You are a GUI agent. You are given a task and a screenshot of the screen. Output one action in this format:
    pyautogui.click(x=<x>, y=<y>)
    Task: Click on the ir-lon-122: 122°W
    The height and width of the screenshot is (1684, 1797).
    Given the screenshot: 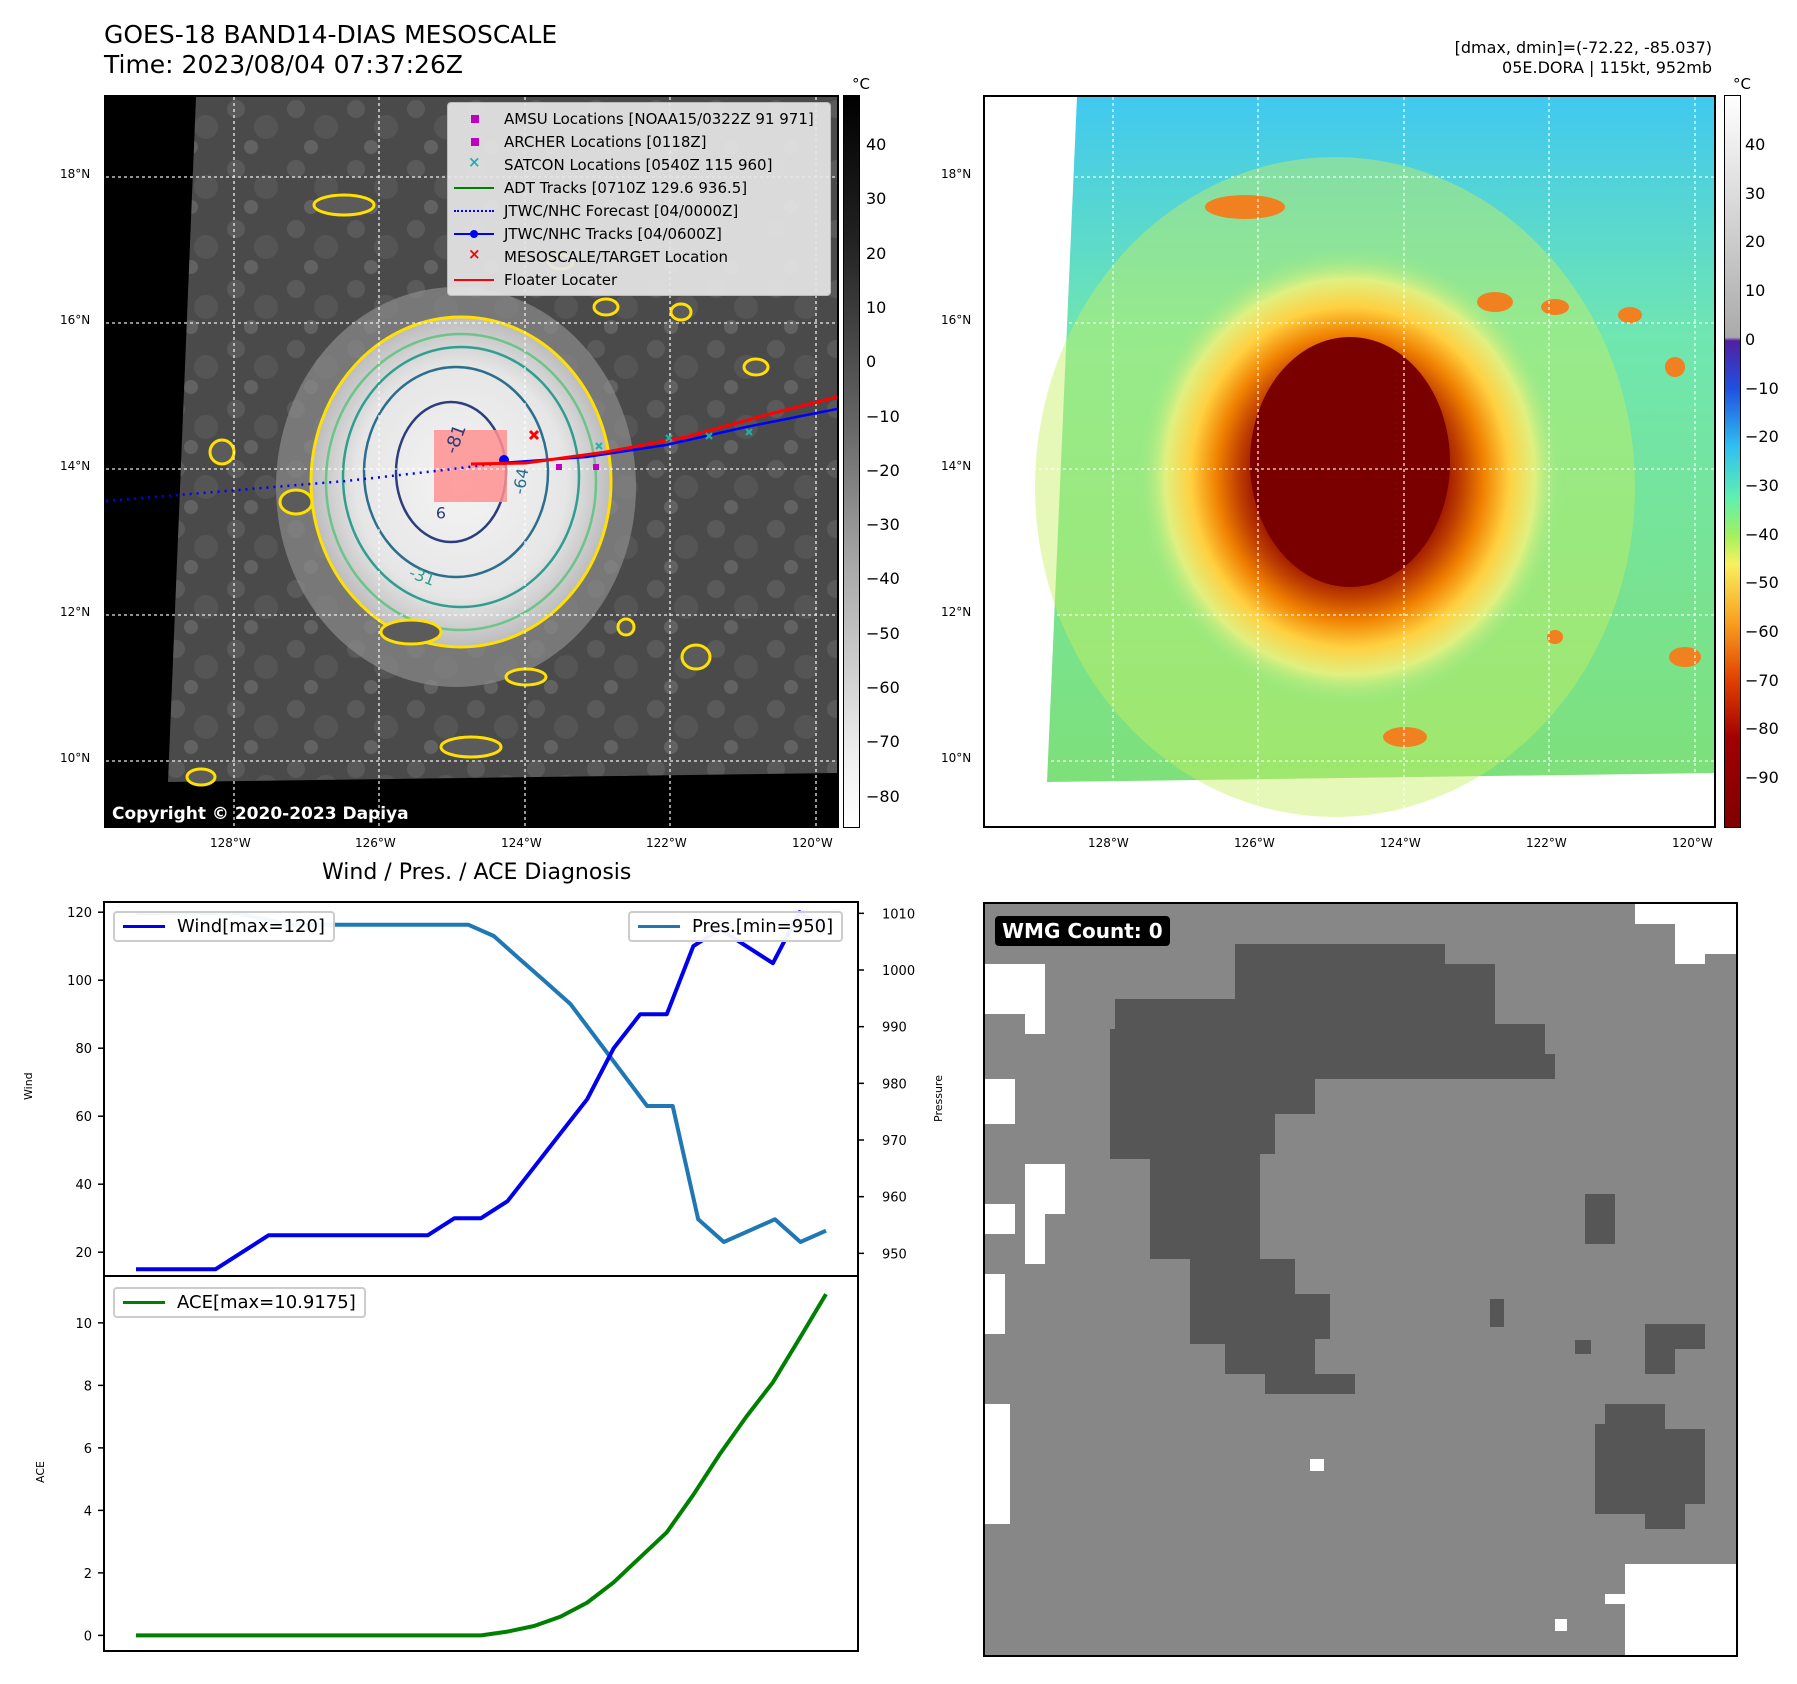 What is the action you would take?
    pyautogui.click(x=666, y=843)
    